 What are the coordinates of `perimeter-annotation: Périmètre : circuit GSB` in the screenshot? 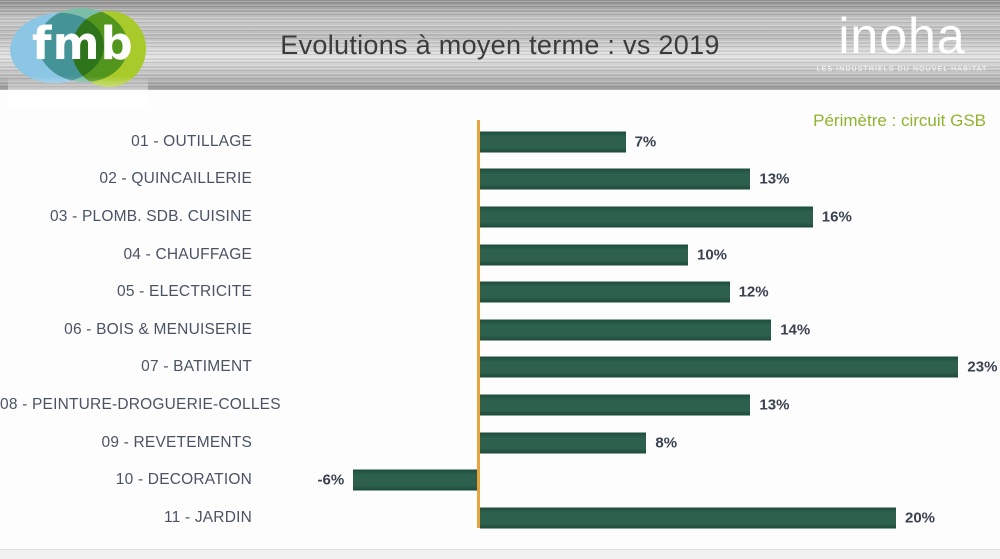 It's located at (899, 120).